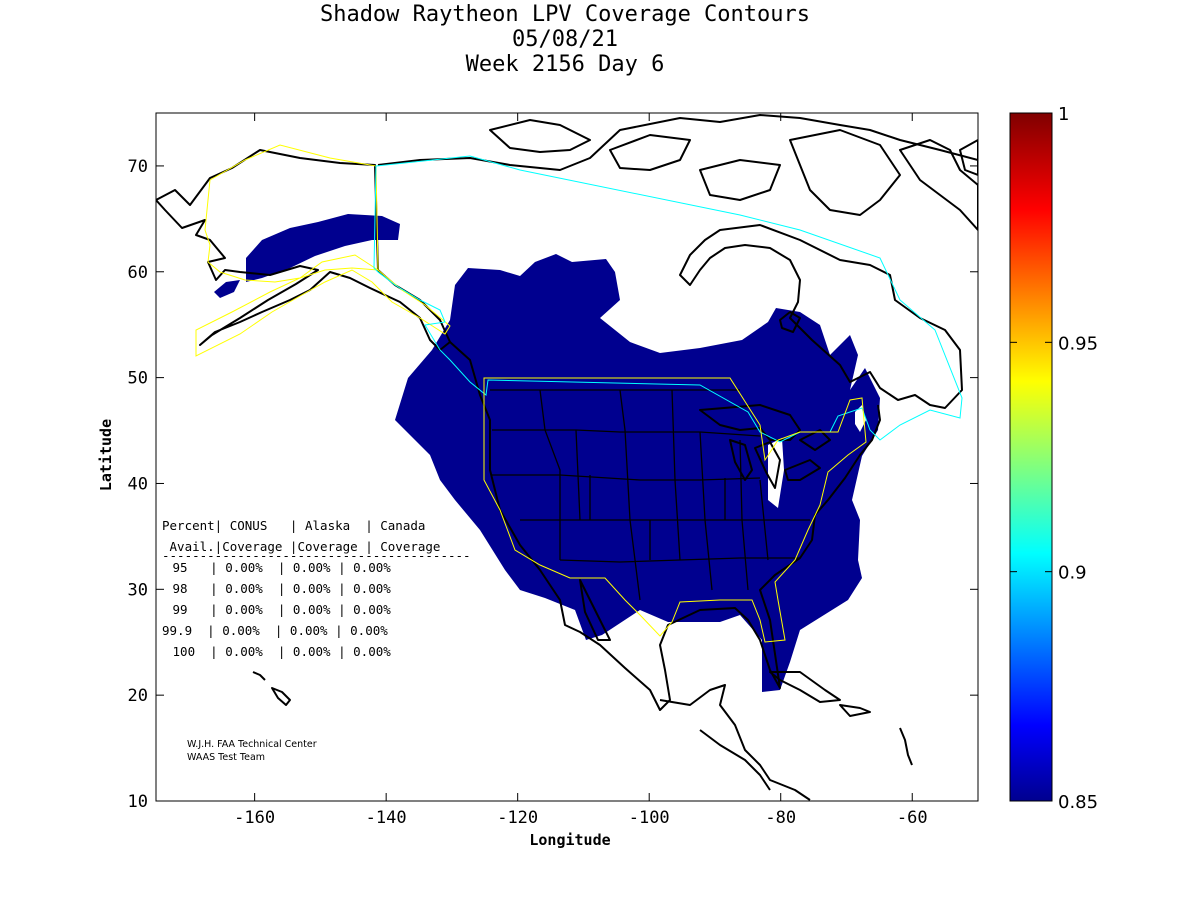 The image size is (1200, 900). What do you see at coordinates (1063, 114) in the screenshot?
I see `colorbar-label: 1` at bounding box center [1063, 114].